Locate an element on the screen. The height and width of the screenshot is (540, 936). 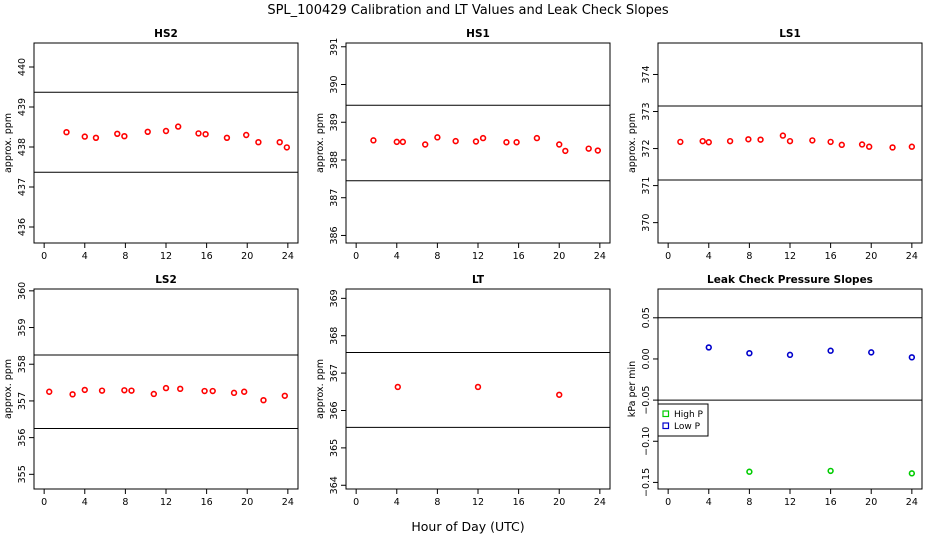
y-tick-label: 0.05 is located at coordinates (646, 317).